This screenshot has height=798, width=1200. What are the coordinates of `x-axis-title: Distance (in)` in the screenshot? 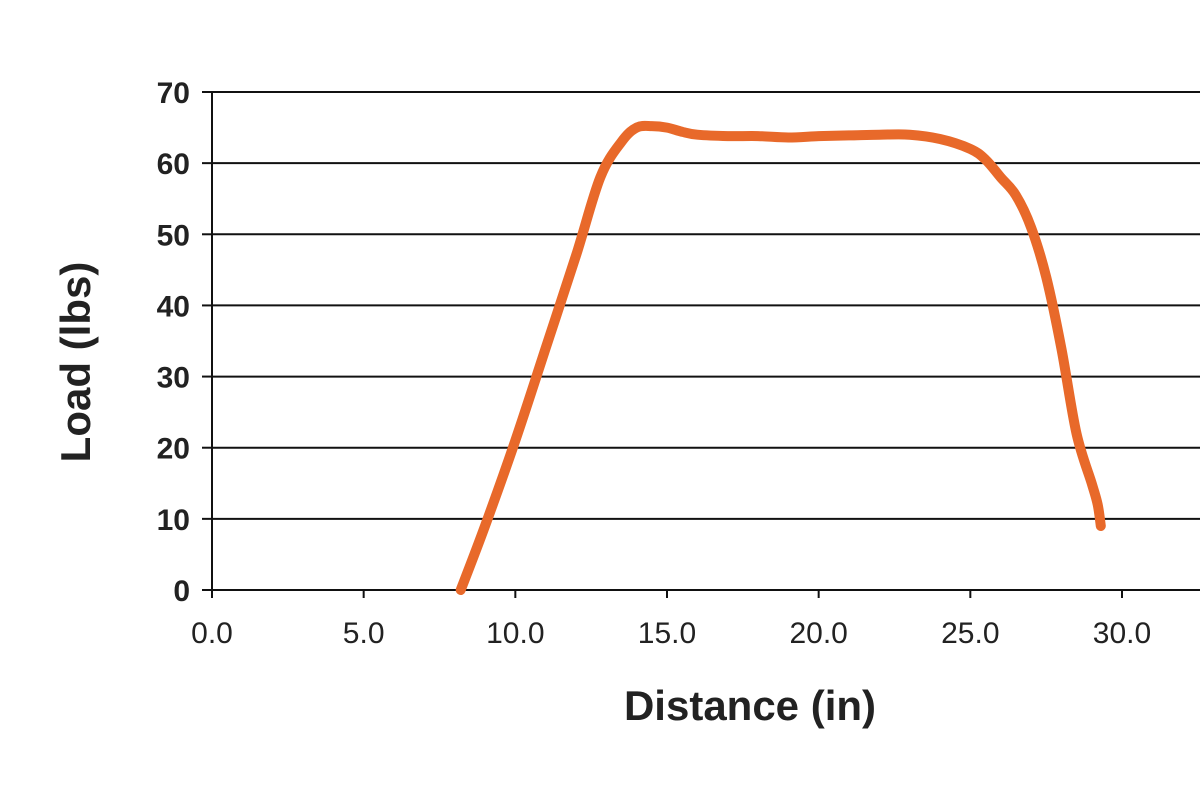 It's located at (750, 705).